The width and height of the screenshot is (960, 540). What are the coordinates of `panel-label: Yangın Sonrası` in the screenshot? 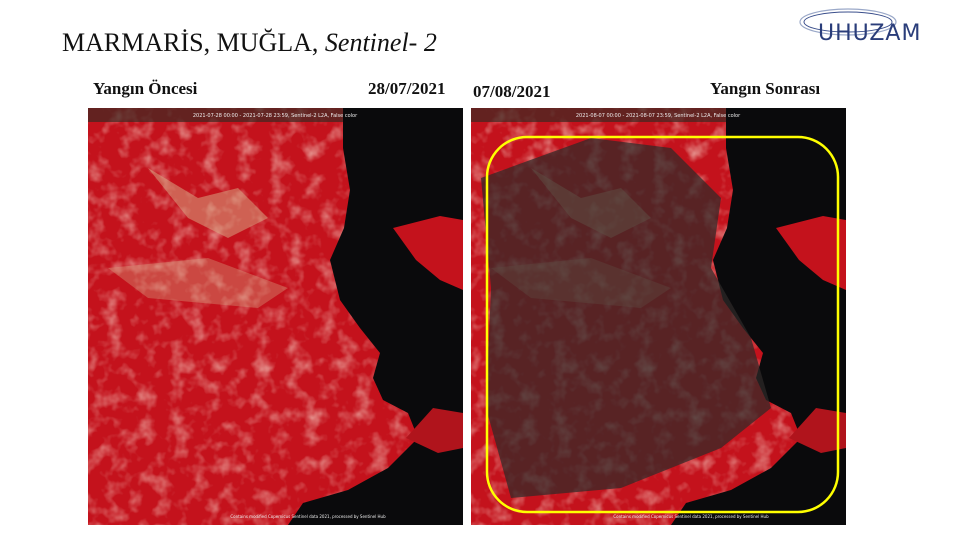 It's located at (765, 88).